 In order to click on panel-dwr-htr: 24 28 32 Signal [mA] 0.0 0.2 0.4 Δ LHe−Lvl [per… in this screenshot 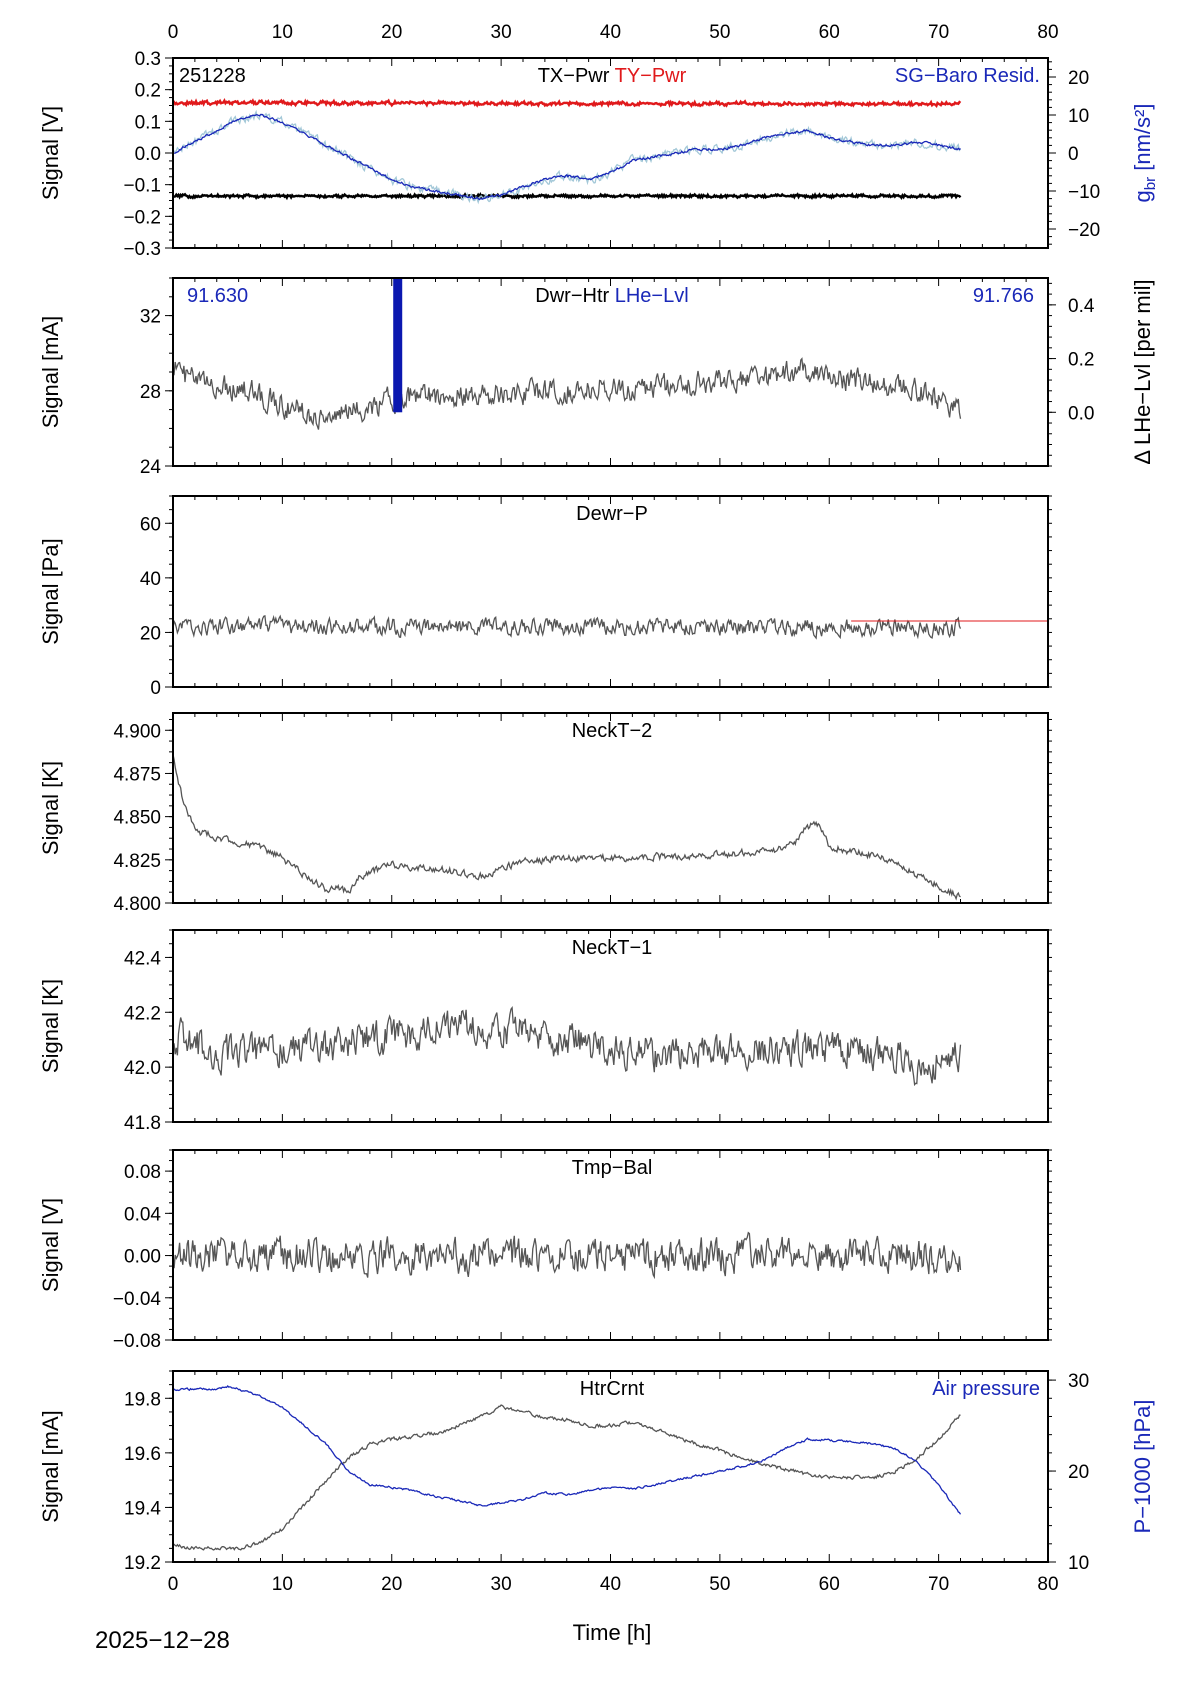, I will do `click(596, 377)`.